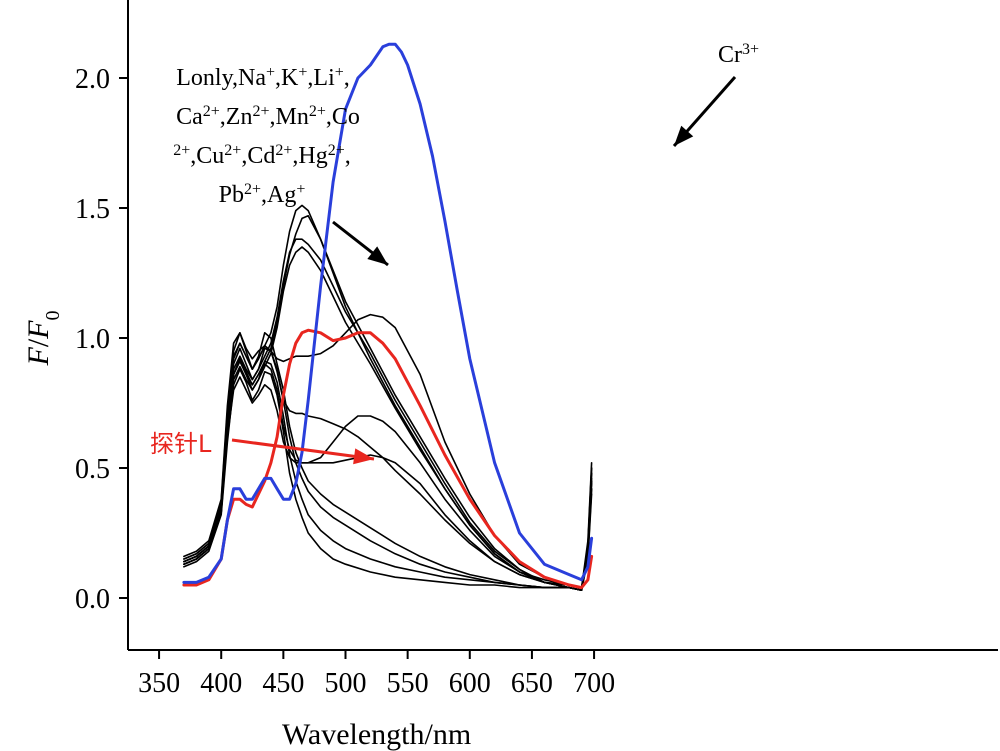 The image size is (1000, 751). Describe the element at coordinates (408, 683) in the screenshot. I see `x-tick-label: 550` at that location.